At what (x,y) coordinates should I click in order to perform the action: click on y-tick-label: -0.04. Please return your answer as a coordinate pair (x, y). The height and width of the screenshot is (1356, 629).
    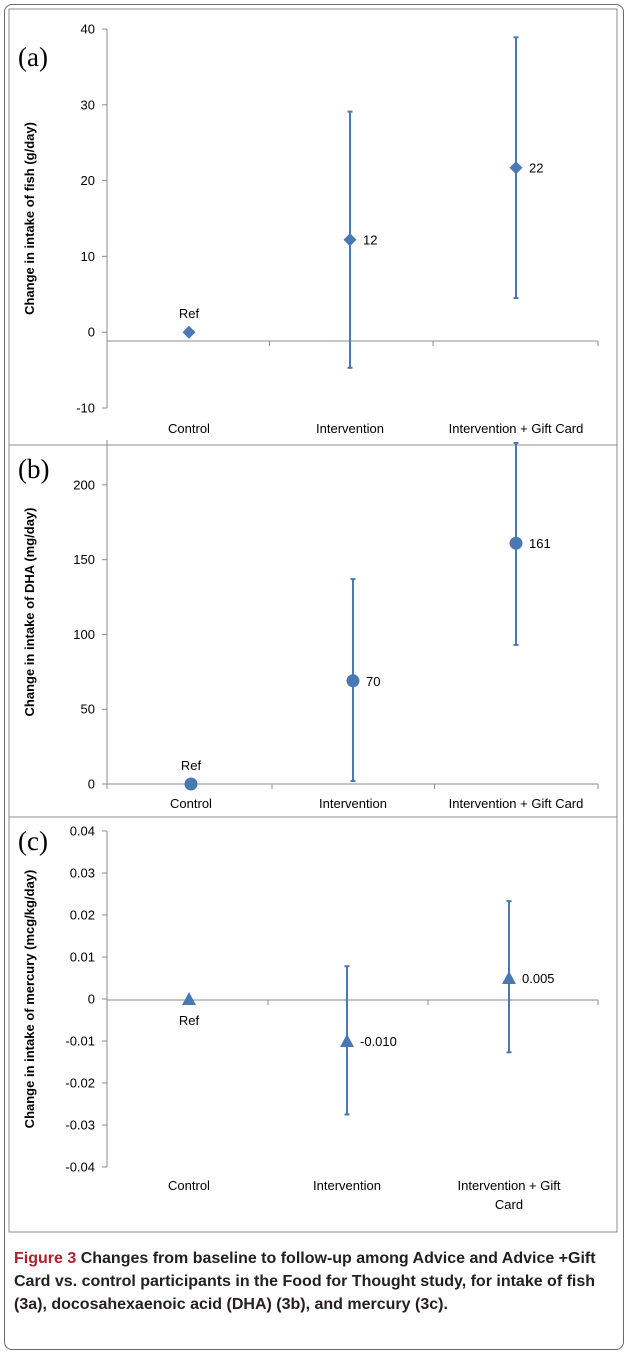
    Looking at the image, I should click on (80, 1167).